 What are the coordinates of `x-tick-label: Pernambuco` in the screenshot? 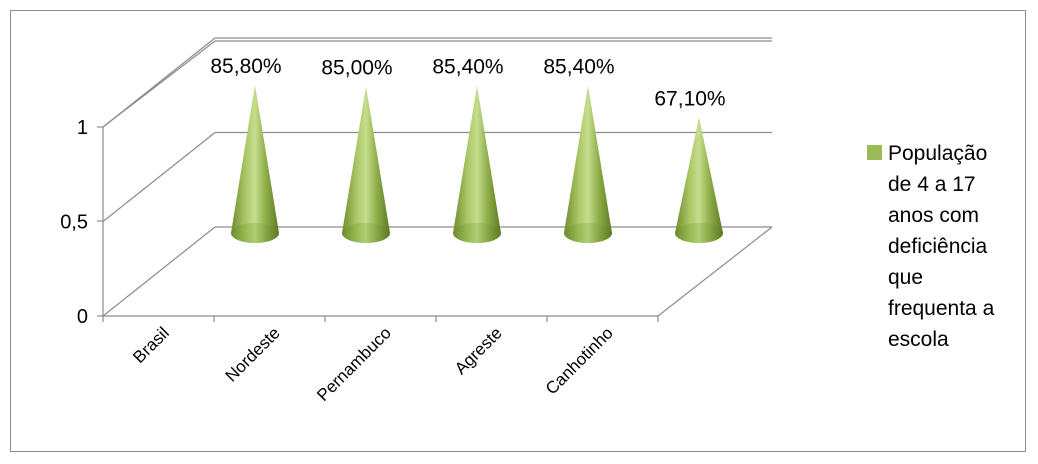 It's located at (354, 364).